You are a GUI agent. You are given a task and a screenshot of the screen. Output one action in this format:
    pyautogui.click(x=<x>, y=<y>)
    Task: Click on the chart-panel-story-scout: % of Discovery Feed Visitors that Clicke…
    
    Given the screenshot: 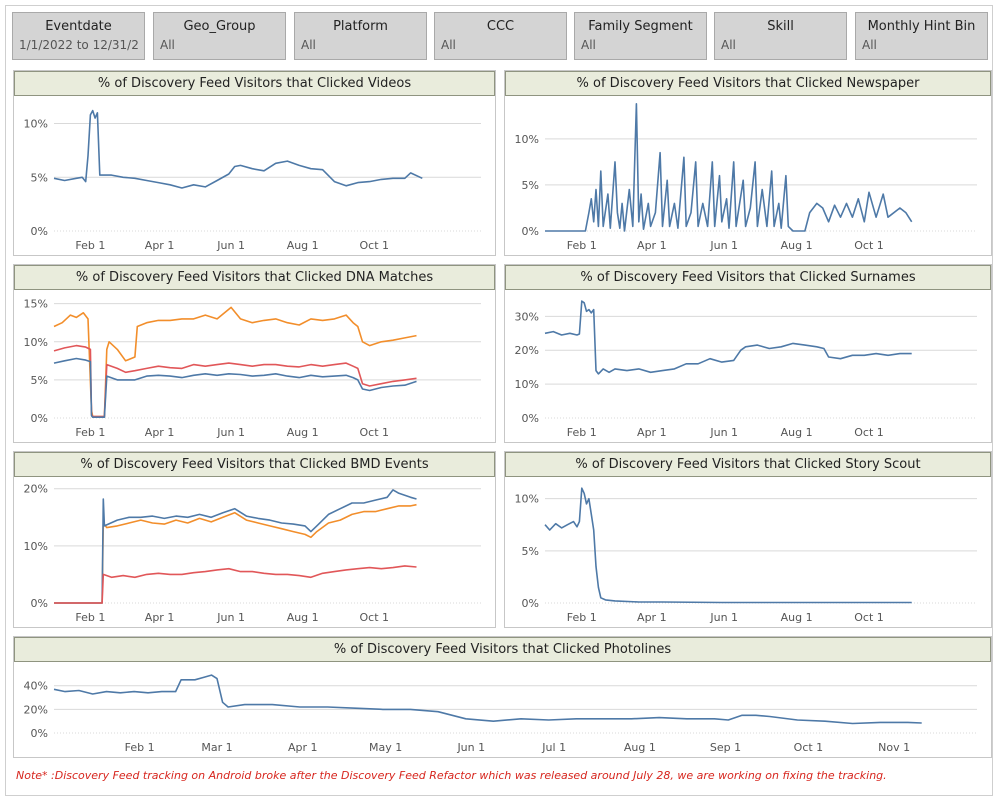 What is the action you would take?
    pyautogui.click(x=748, y=539)
    